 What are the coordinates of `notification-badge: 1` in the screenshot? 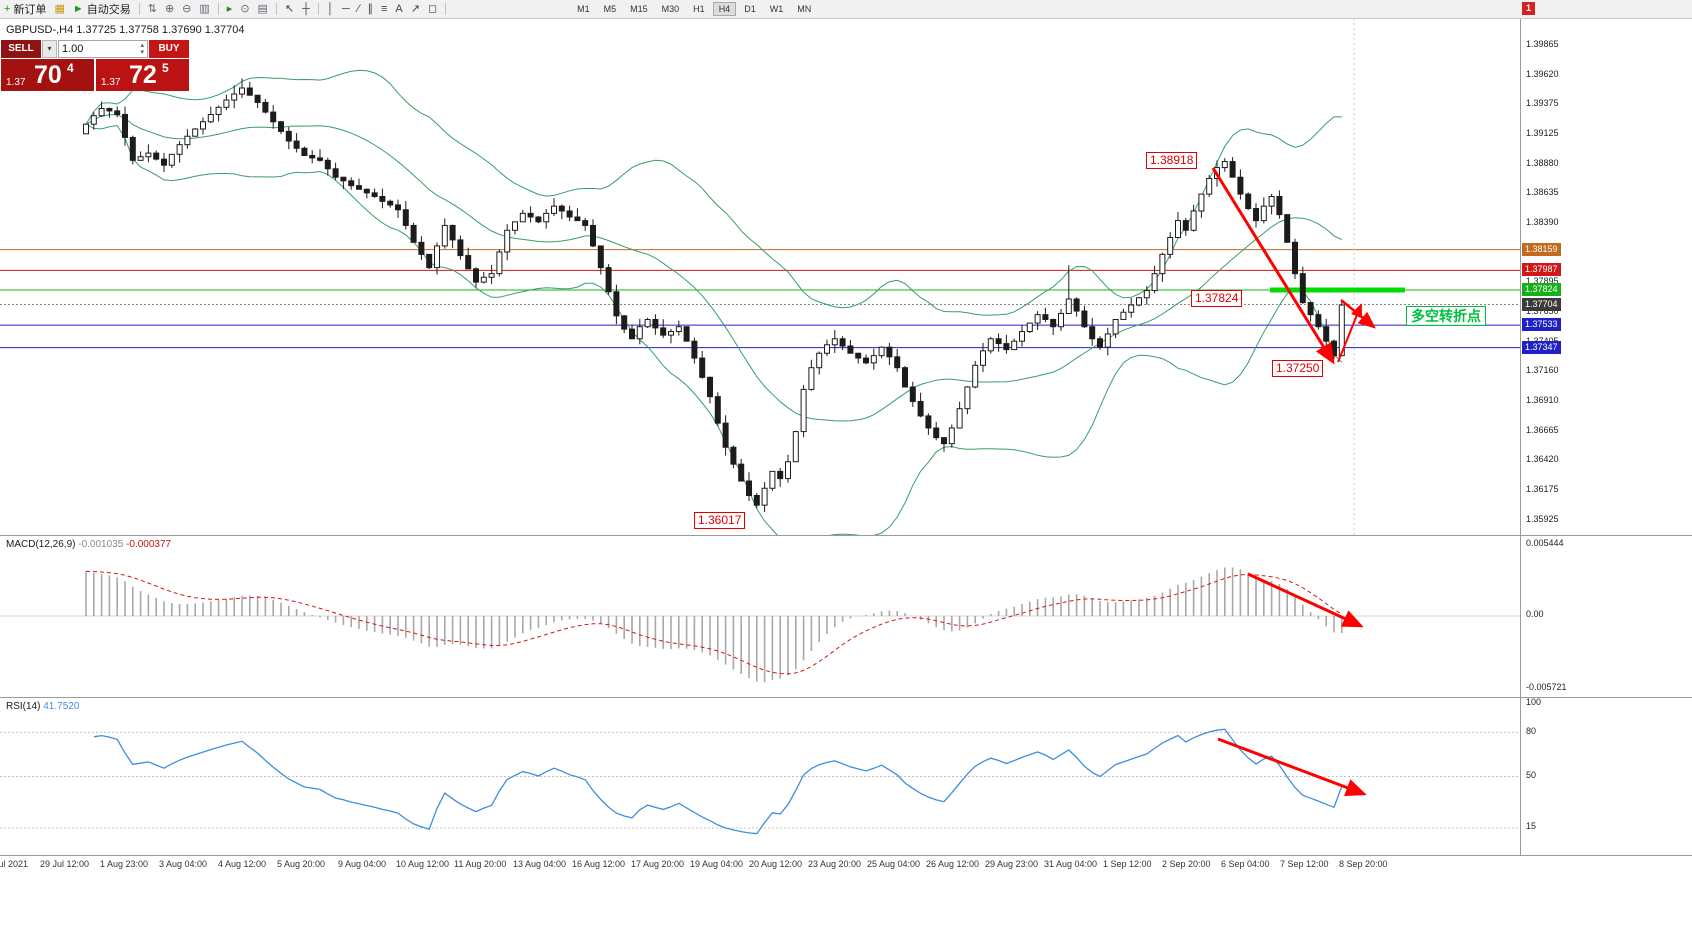 It's located at (1528, 8).